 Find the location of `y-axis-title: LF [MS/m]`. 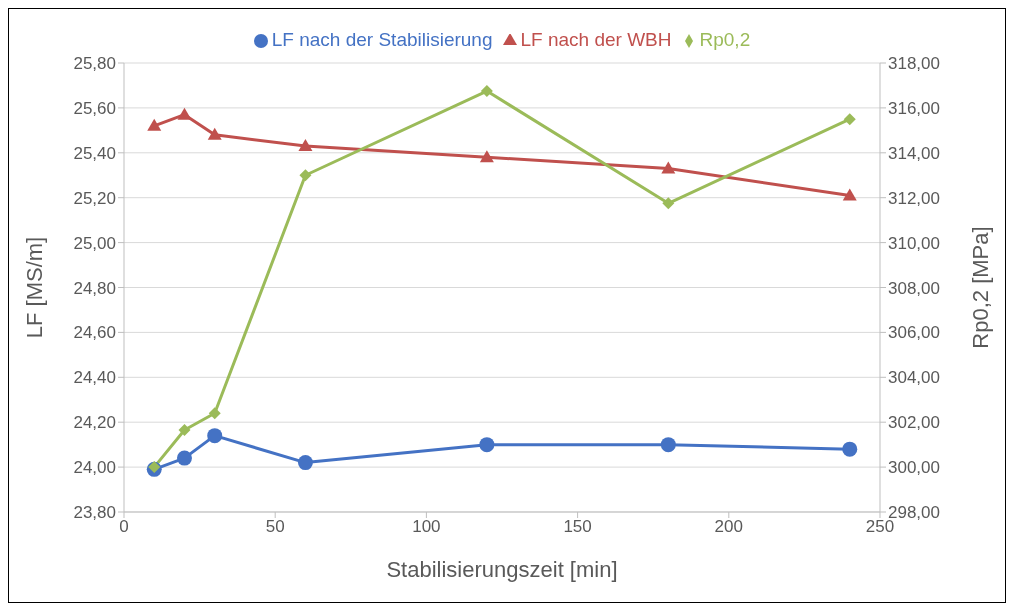

y-axis-title: LF [MS/m] is located at coordinates (34, 287).